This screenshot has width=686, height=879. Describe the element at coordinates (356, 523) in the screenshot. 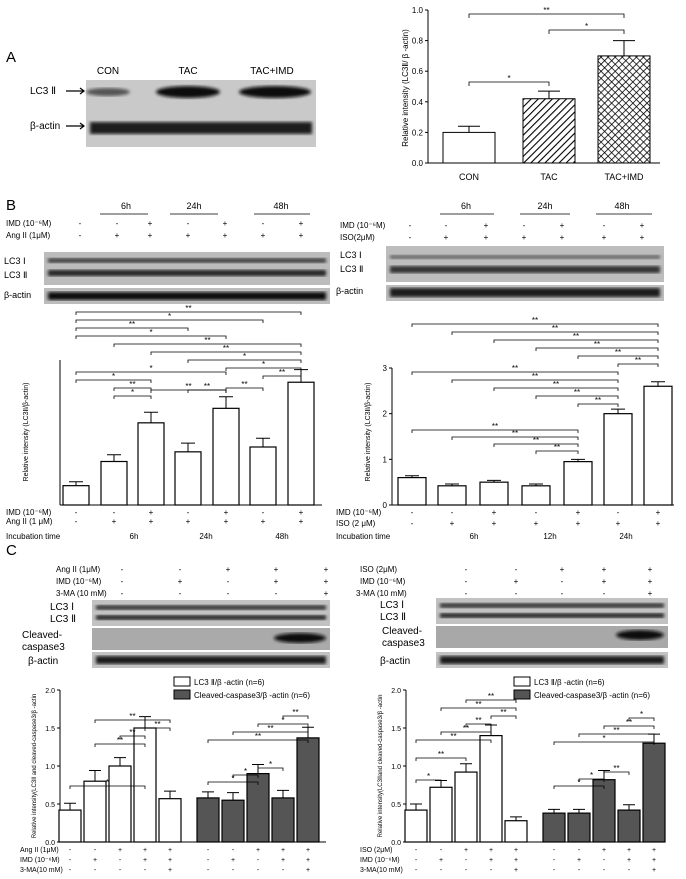

I see `row-label: ISO (2 μM)` at that location.